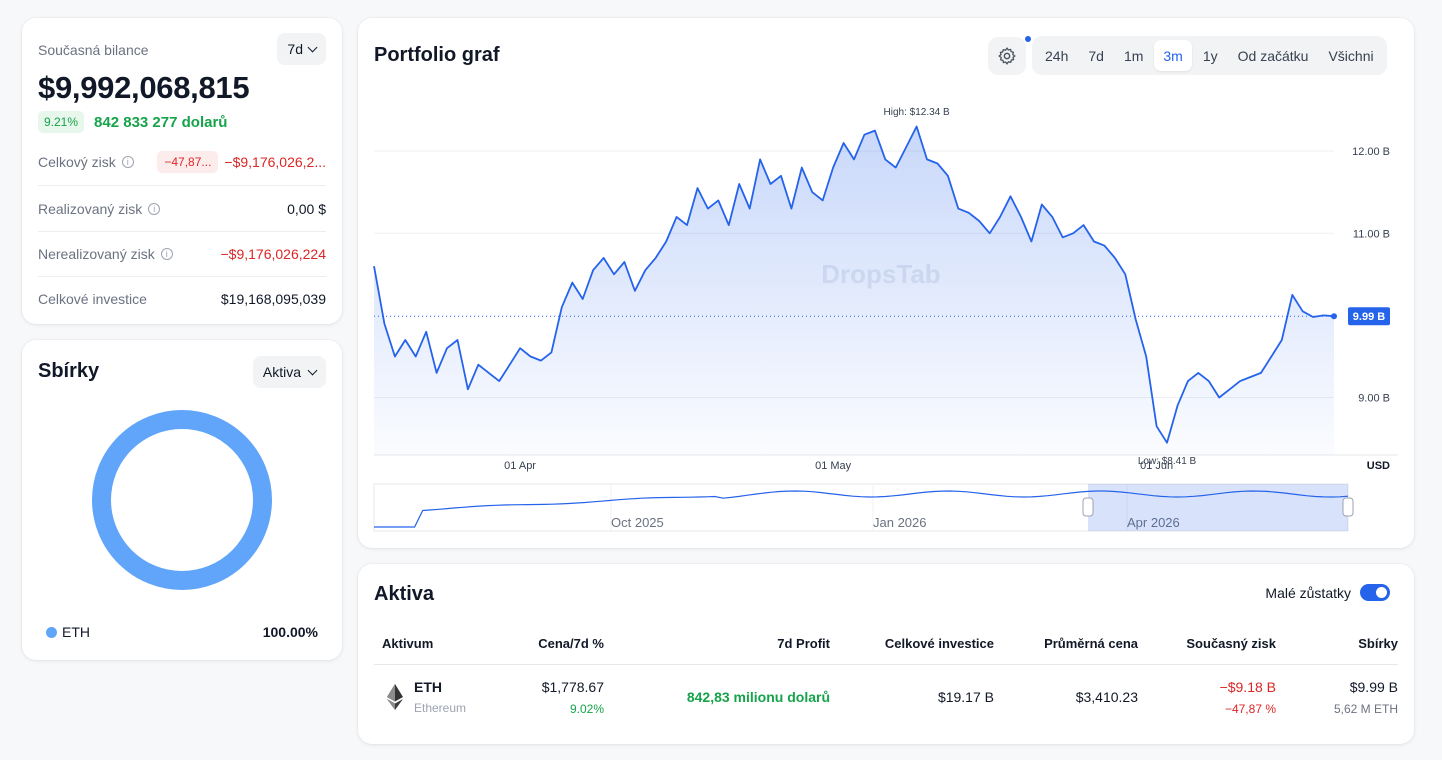 The width and height of the screenshot is (1442, 760). I want to click on navigator-line, so click(861, 509).